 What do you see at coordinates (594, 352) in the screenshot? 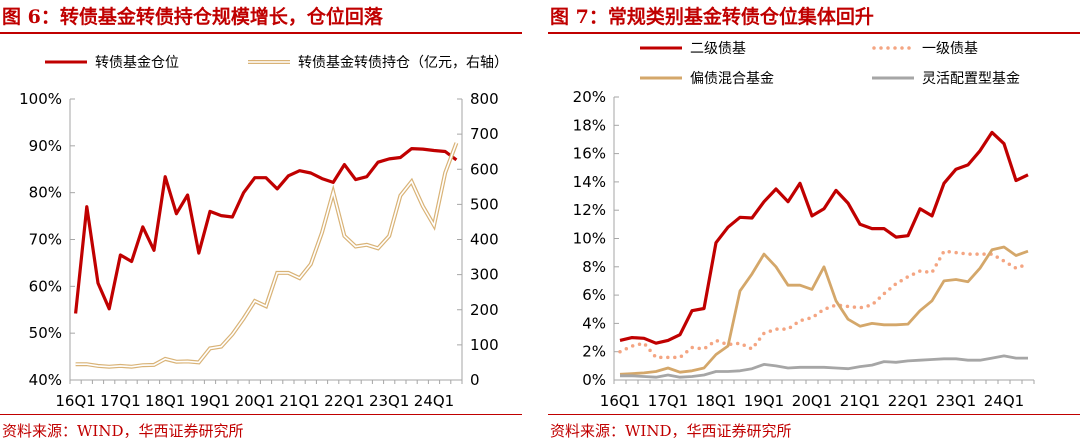
I see `y-tick-label: 2%` at bounding box center [594, 352].